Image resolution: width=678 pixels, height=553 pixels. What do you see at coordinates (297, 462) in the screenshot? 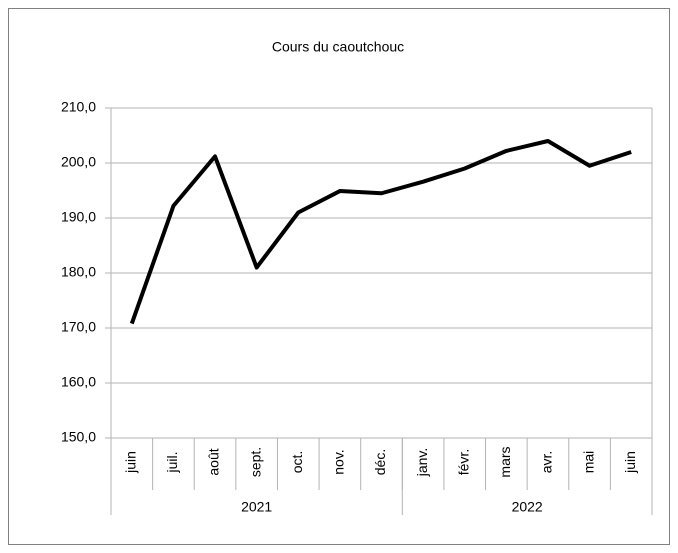
I see `x-tick-label: oct.` at bounding box center [297, 462].